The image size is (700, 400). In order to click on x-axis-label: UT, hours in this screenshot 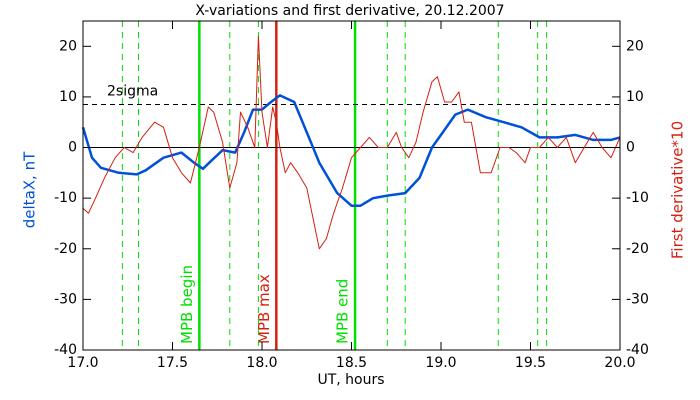, I will do `click(350, 380)`.